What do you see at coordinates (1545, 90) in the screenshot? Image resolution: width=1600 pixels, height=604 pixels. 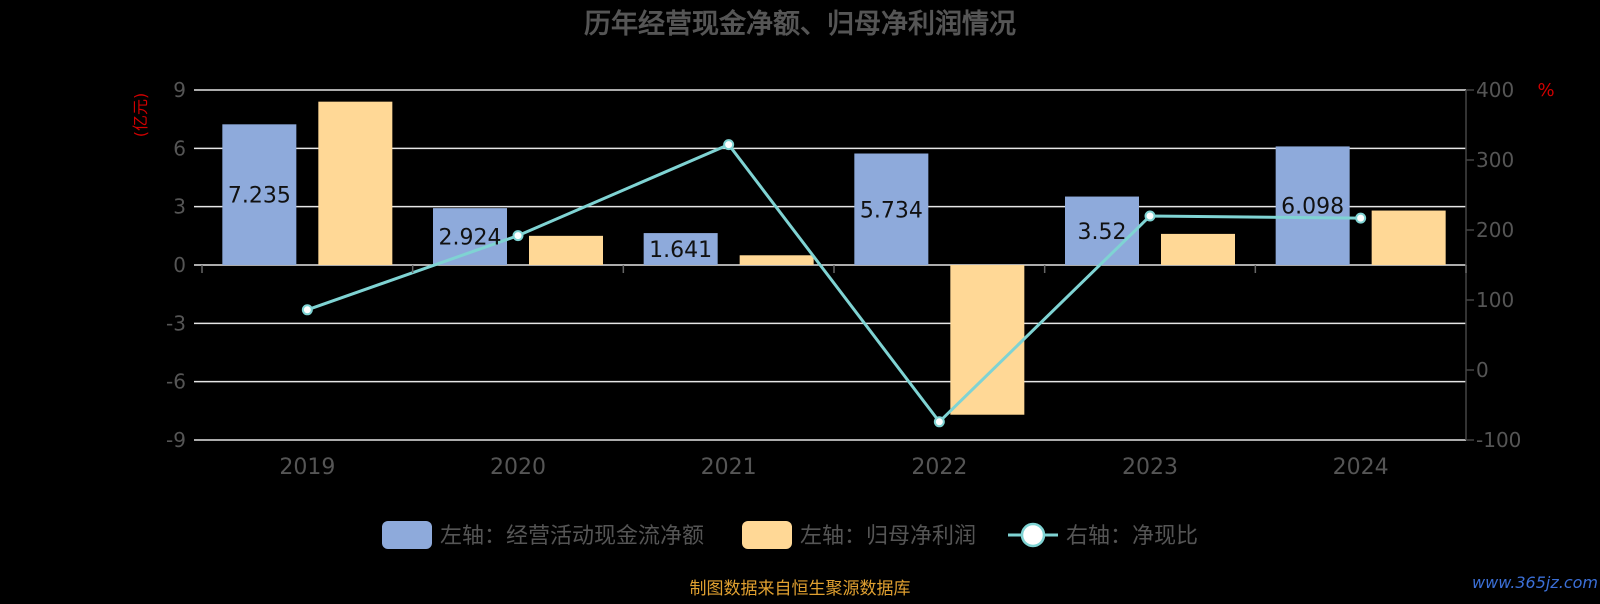 I see `right-axis-unit-label: %` at bounding box center [1545, 90].